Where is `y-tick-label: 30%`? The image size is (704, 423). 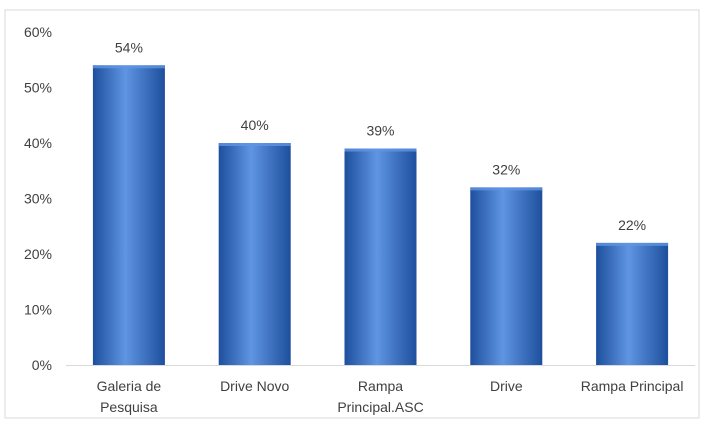 y-tick-label: 30% is located at coordinates (38, 199).